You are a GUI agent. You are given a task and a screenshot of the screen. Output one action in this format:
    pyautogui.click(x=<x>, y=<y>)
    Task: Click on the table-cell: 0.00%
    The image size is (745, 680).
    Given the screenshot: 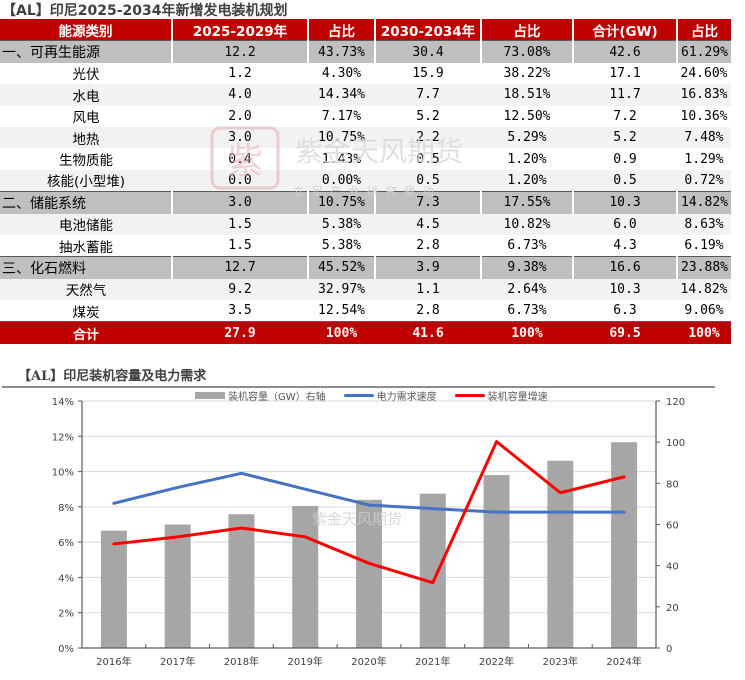 What is the action you would take?
    pyautogui.click(x=341, y=180)
    